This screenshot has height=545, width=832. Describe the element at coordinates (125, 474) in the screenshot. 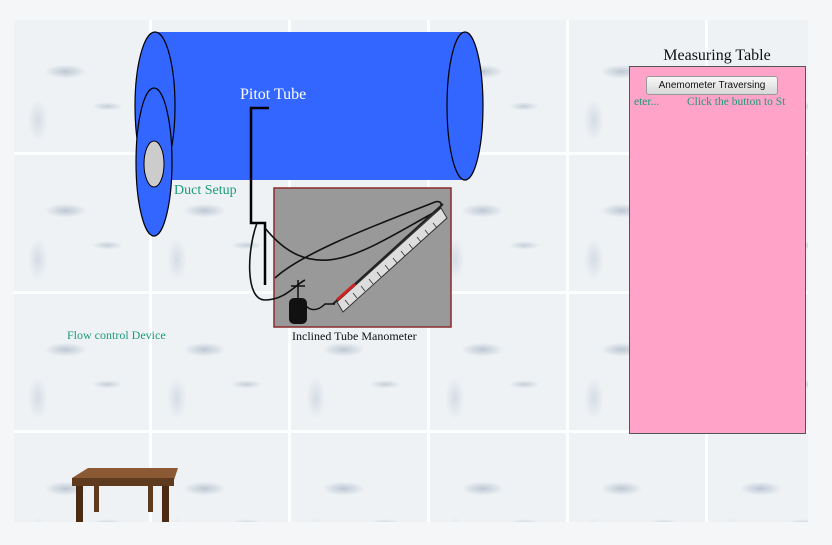

I see `table-top` at that location.